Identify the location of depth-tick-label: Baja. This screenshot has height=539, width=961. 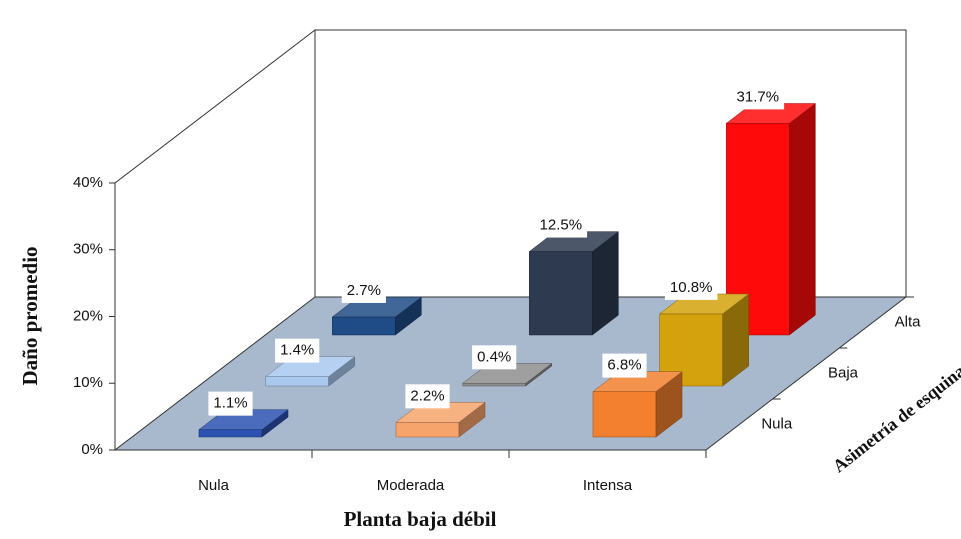
(843, 372).